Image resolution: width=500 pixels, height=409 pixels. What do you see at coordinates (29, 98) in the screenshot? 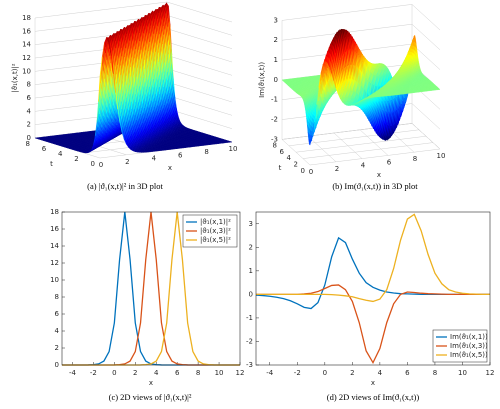
I see `z-tick-label: 6` at bounding box center [29, 98].